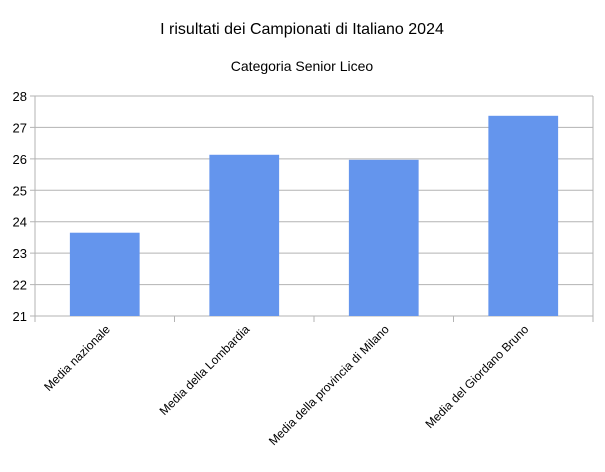 The width and height of the screenshot is (605, 472). I want to click on y-tick-label: 26, so click(20, 159).